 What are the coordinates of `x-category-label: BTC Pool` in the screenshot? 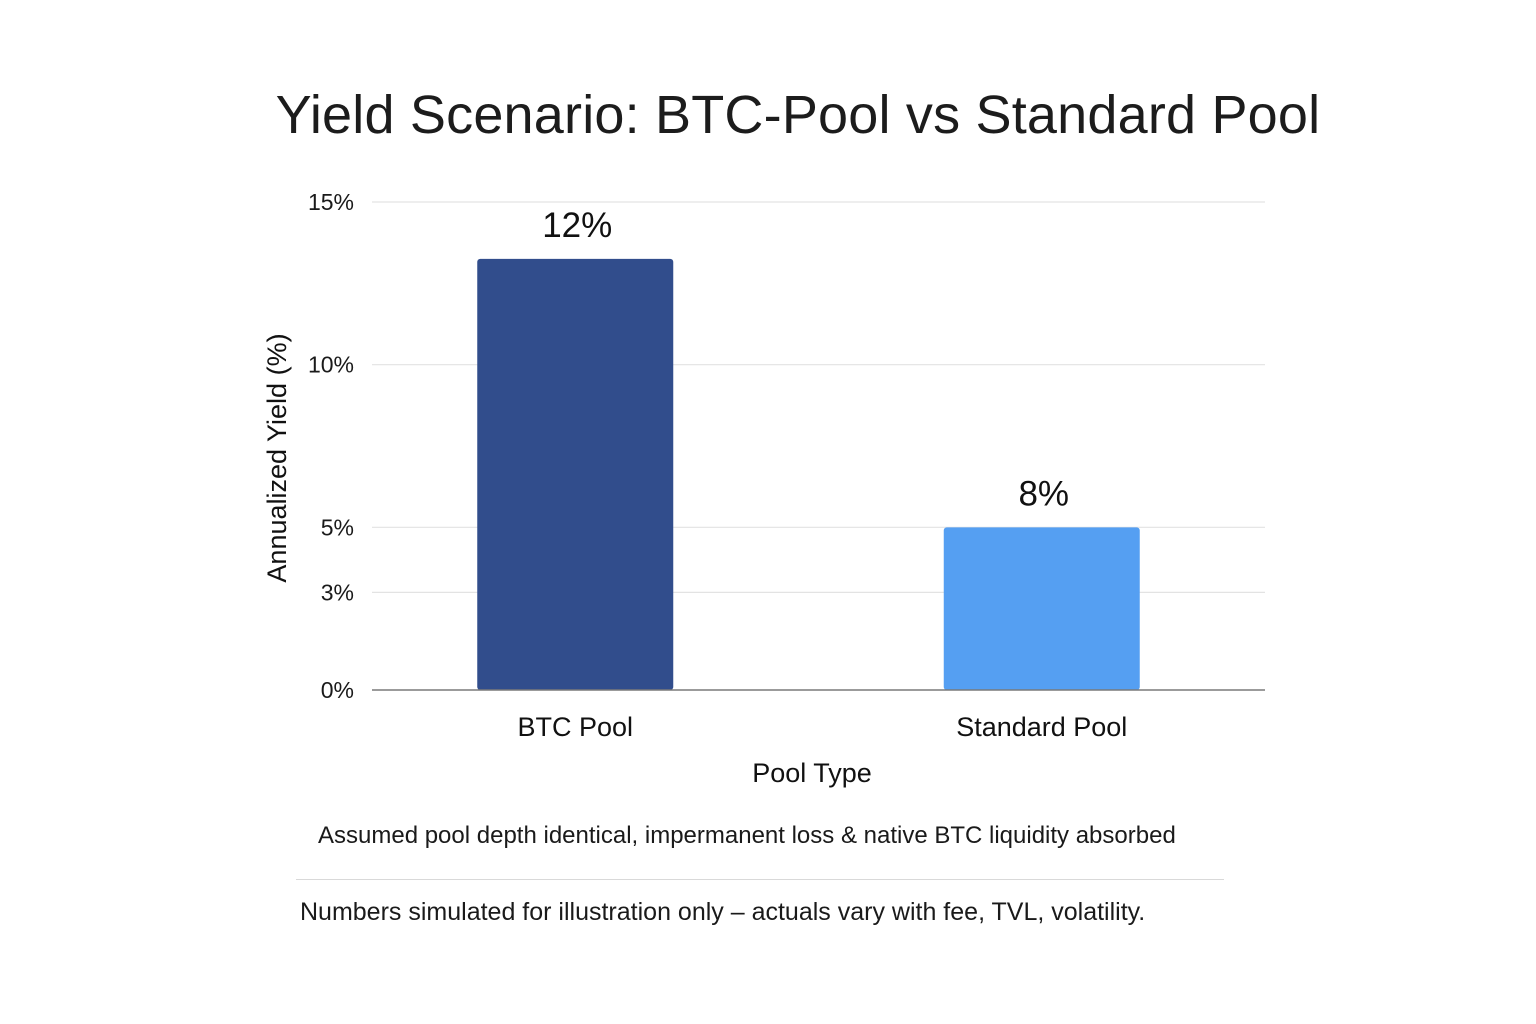 It's located at (575, 727).